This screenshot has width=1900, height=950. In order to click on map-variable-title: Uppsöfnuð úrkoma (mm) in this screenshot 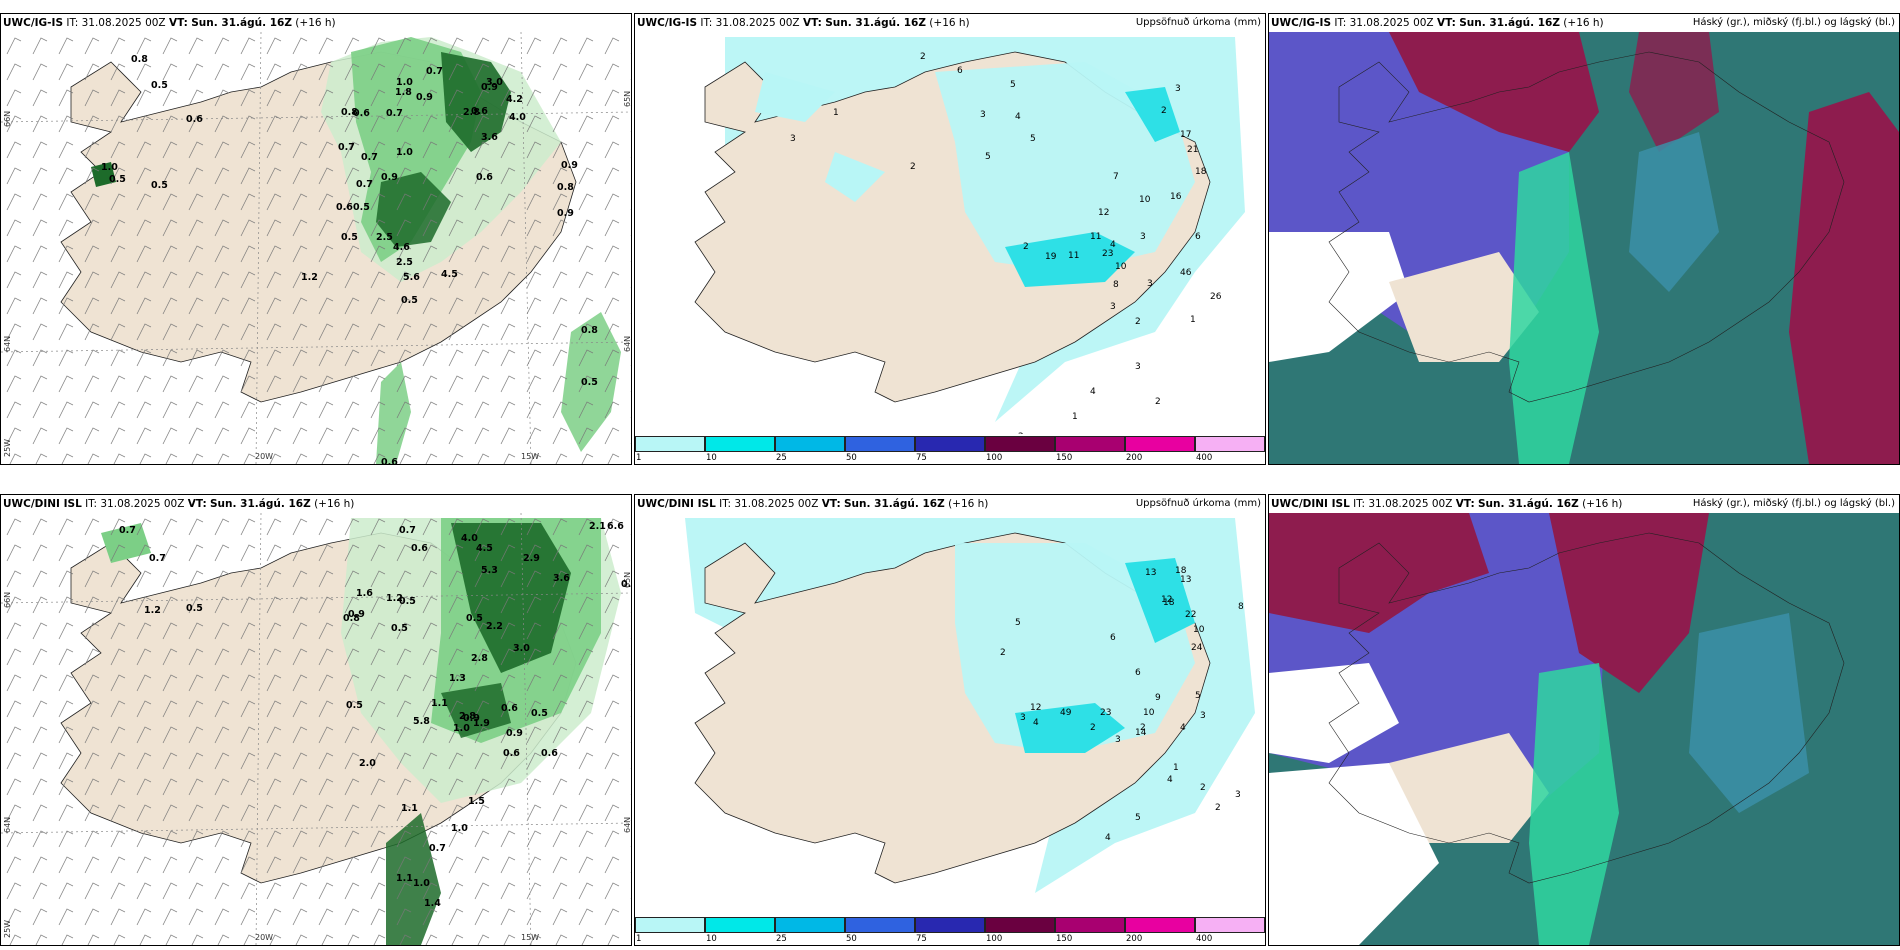, I will do `click(1198, 22)`.